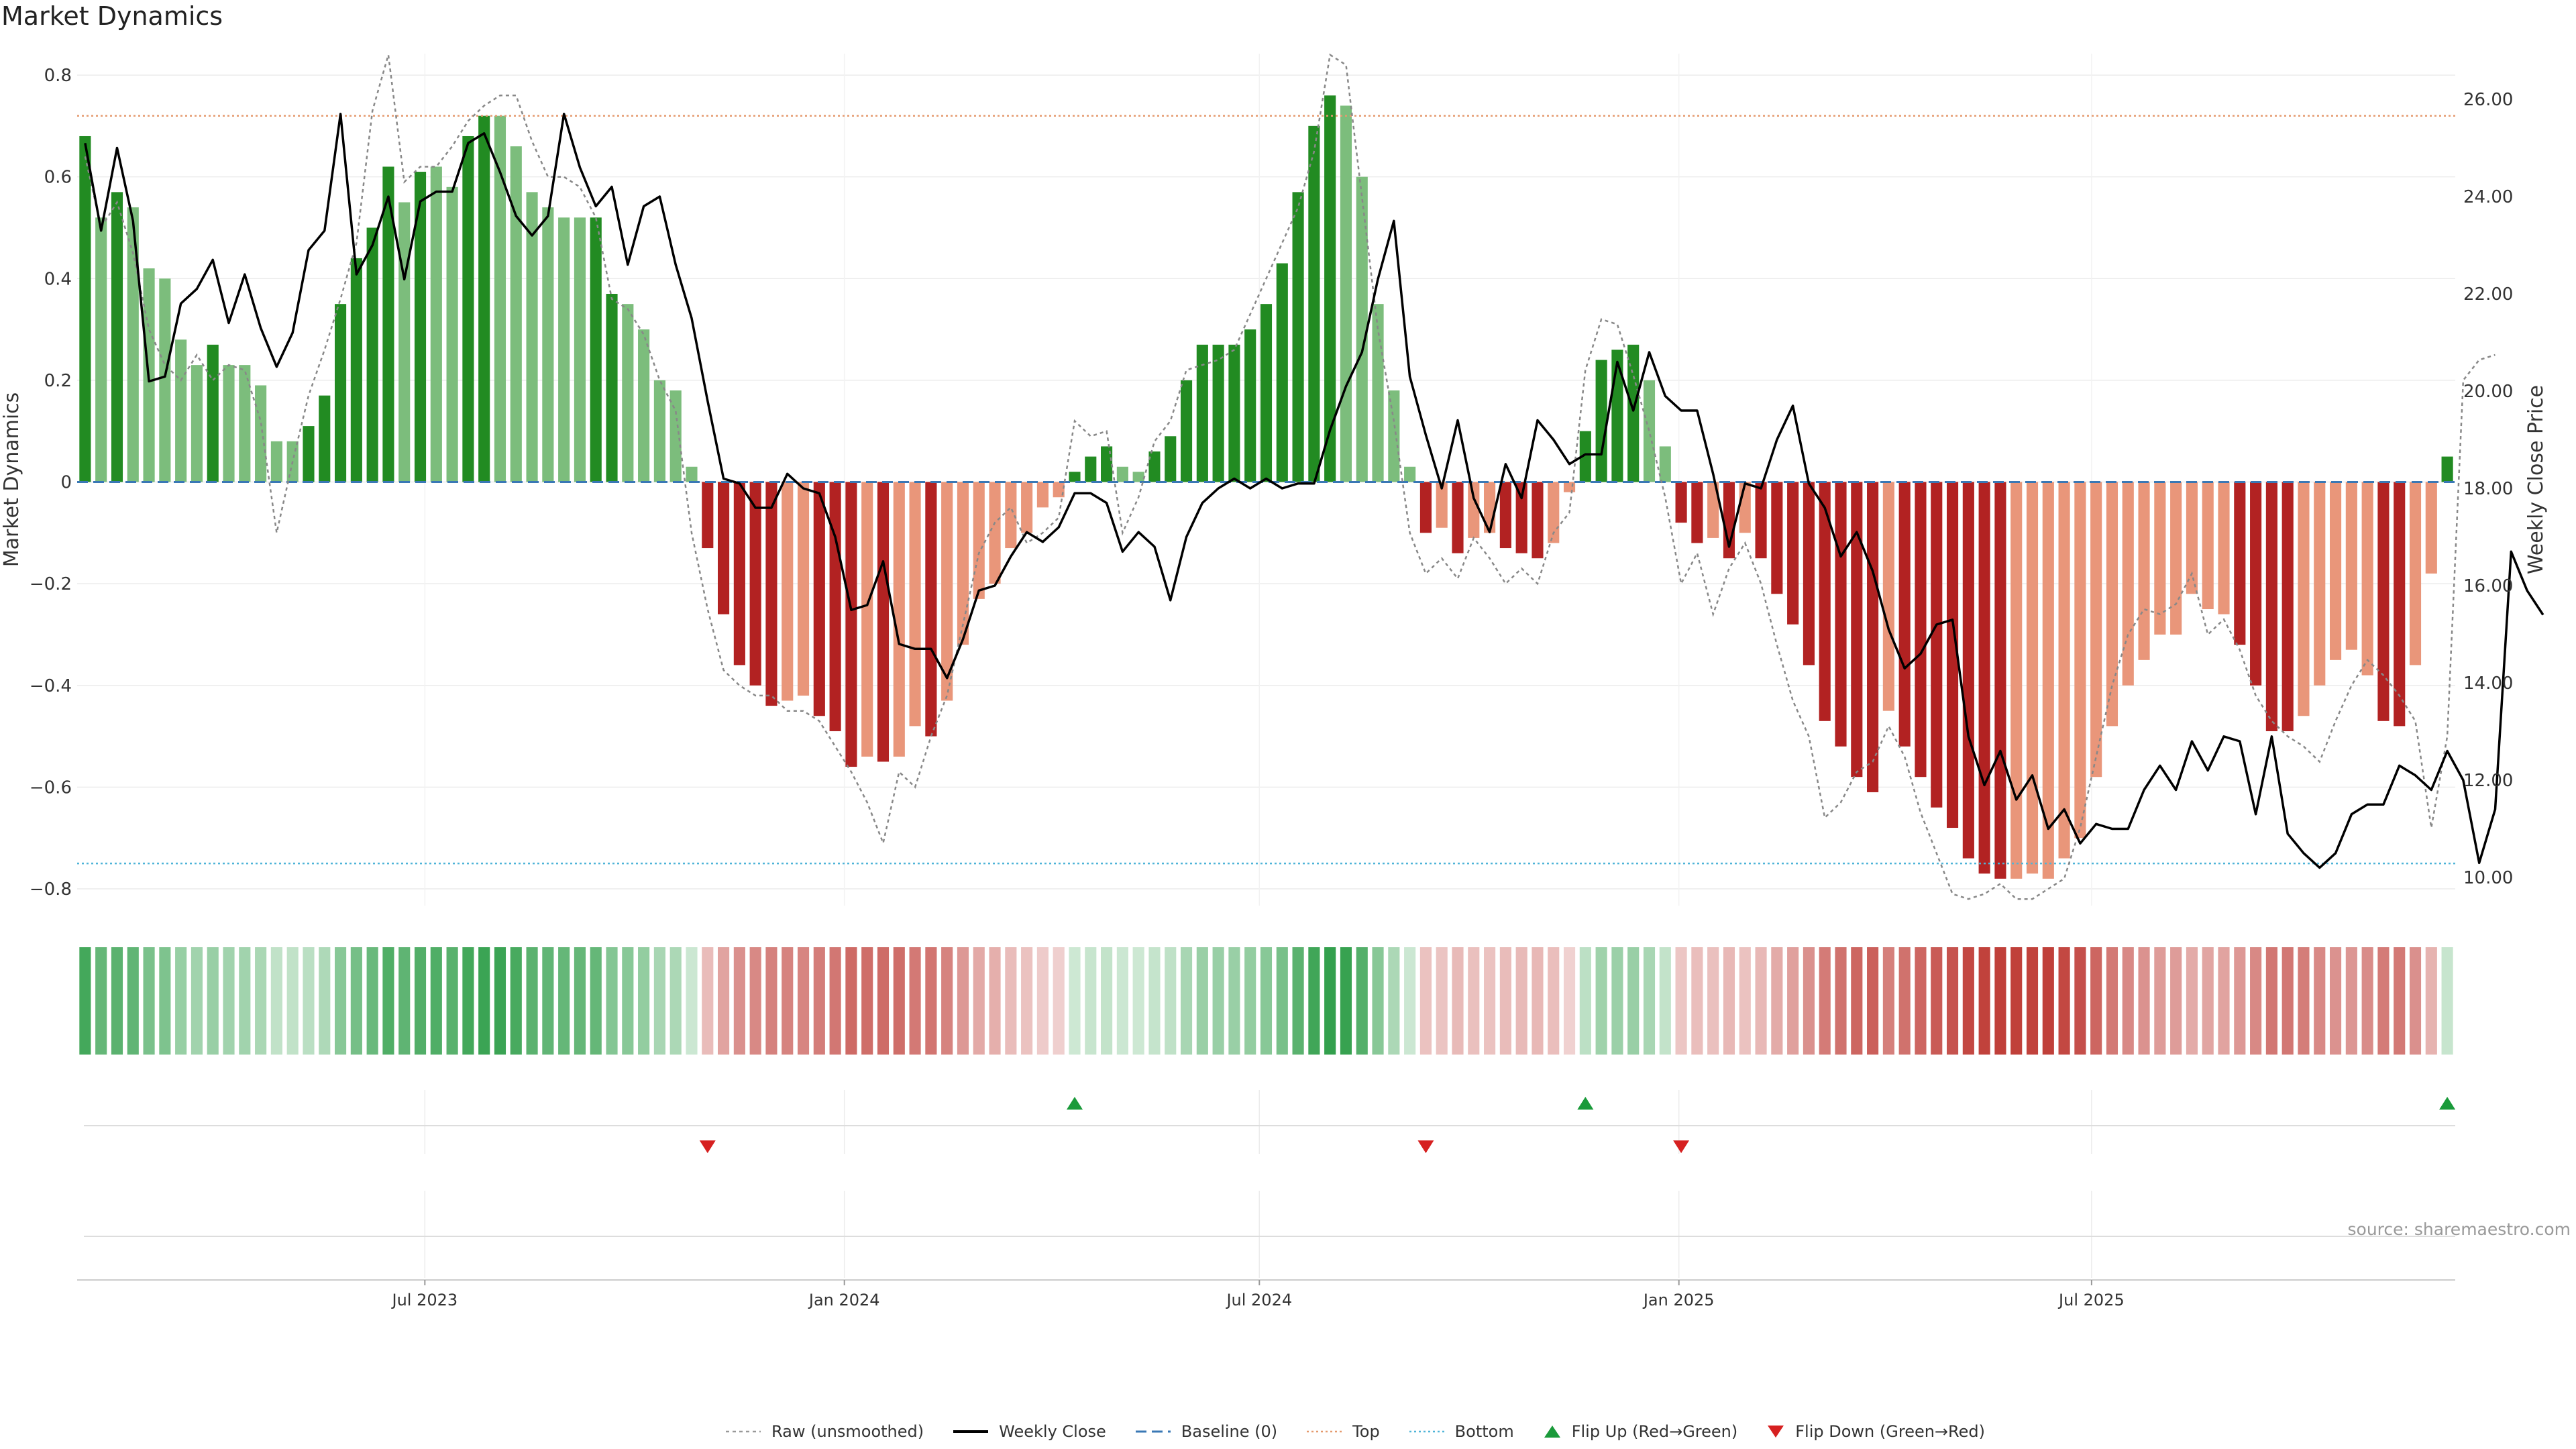 This screenshot has width=2576, height=1449. Describe the element at coordinates (1890, 1431) in the screenshot. I see `legend-label-flip-down: Flip Down (Green→Red)` at that location.